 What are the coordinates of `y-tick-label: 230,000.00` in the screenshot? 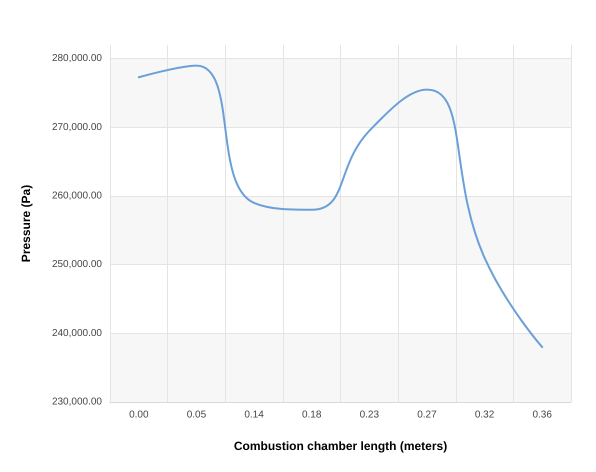 It's located at (77, 402).